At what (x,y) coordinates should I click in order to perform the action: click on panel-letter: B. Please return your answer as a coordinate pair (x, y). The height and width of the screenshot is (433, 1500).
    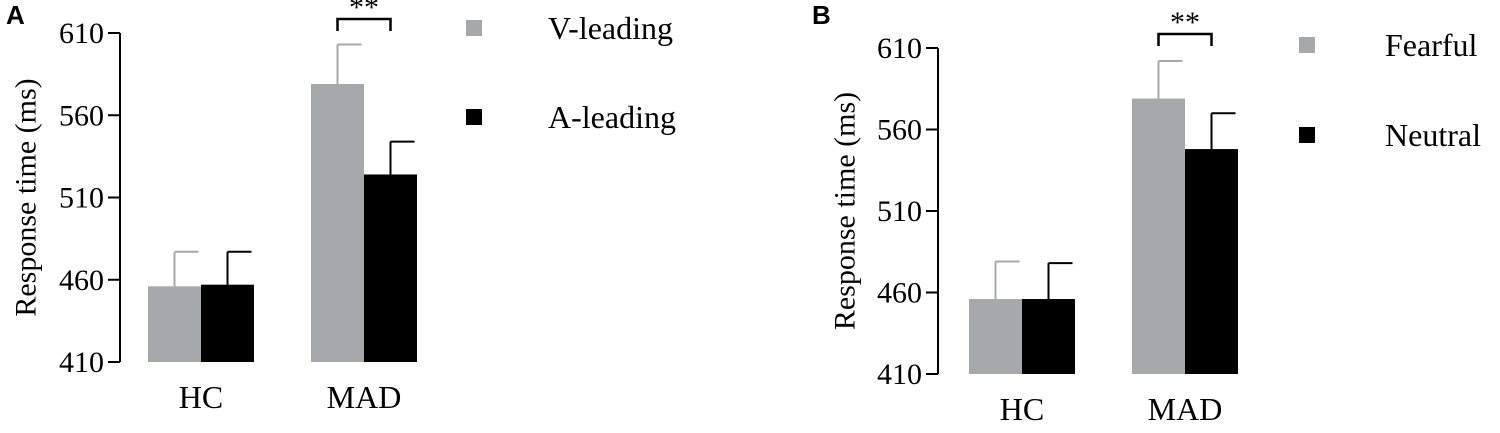
    Looking at the image, I should click on (821, 15).